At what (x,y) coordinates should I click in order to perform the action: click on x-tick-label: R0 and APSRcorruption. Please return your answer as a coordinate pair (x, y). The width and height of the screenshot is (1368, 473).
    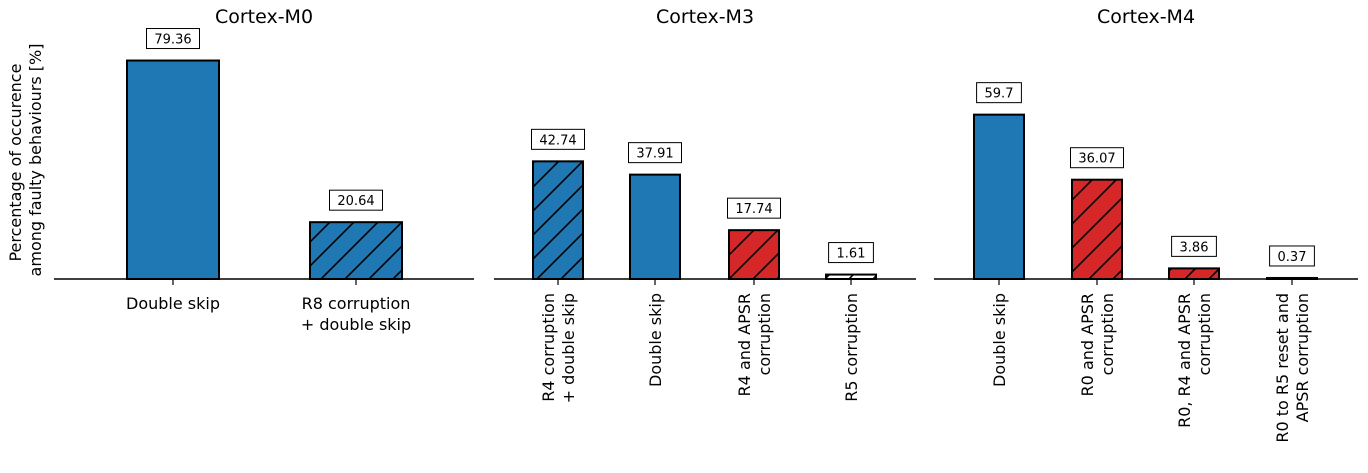
    Looking at the image, I should click on (1097, 344).